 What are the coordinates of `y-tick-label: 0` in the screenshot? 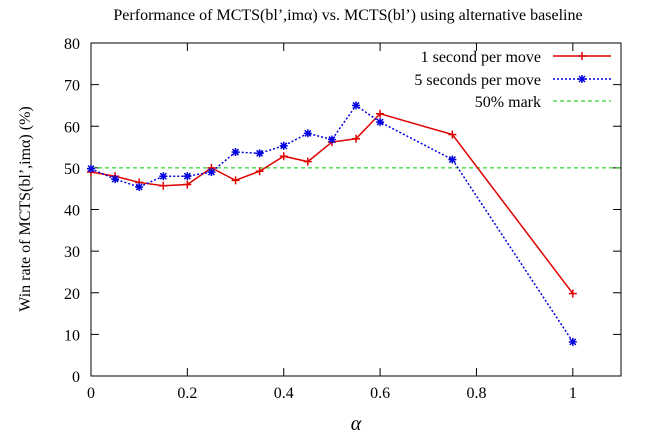 It's located at (76, 377).